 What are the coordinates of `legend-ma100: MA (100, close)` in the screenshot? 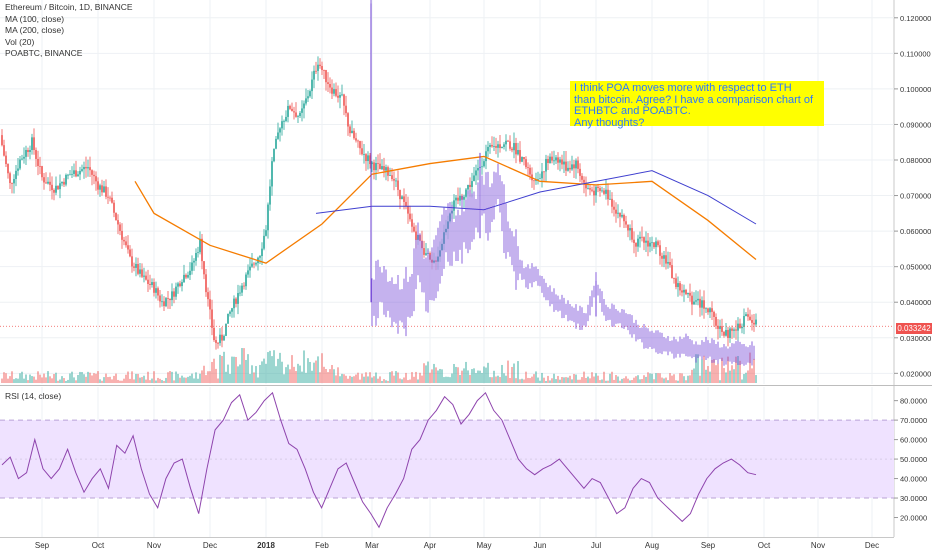 It's located at (35, 18).